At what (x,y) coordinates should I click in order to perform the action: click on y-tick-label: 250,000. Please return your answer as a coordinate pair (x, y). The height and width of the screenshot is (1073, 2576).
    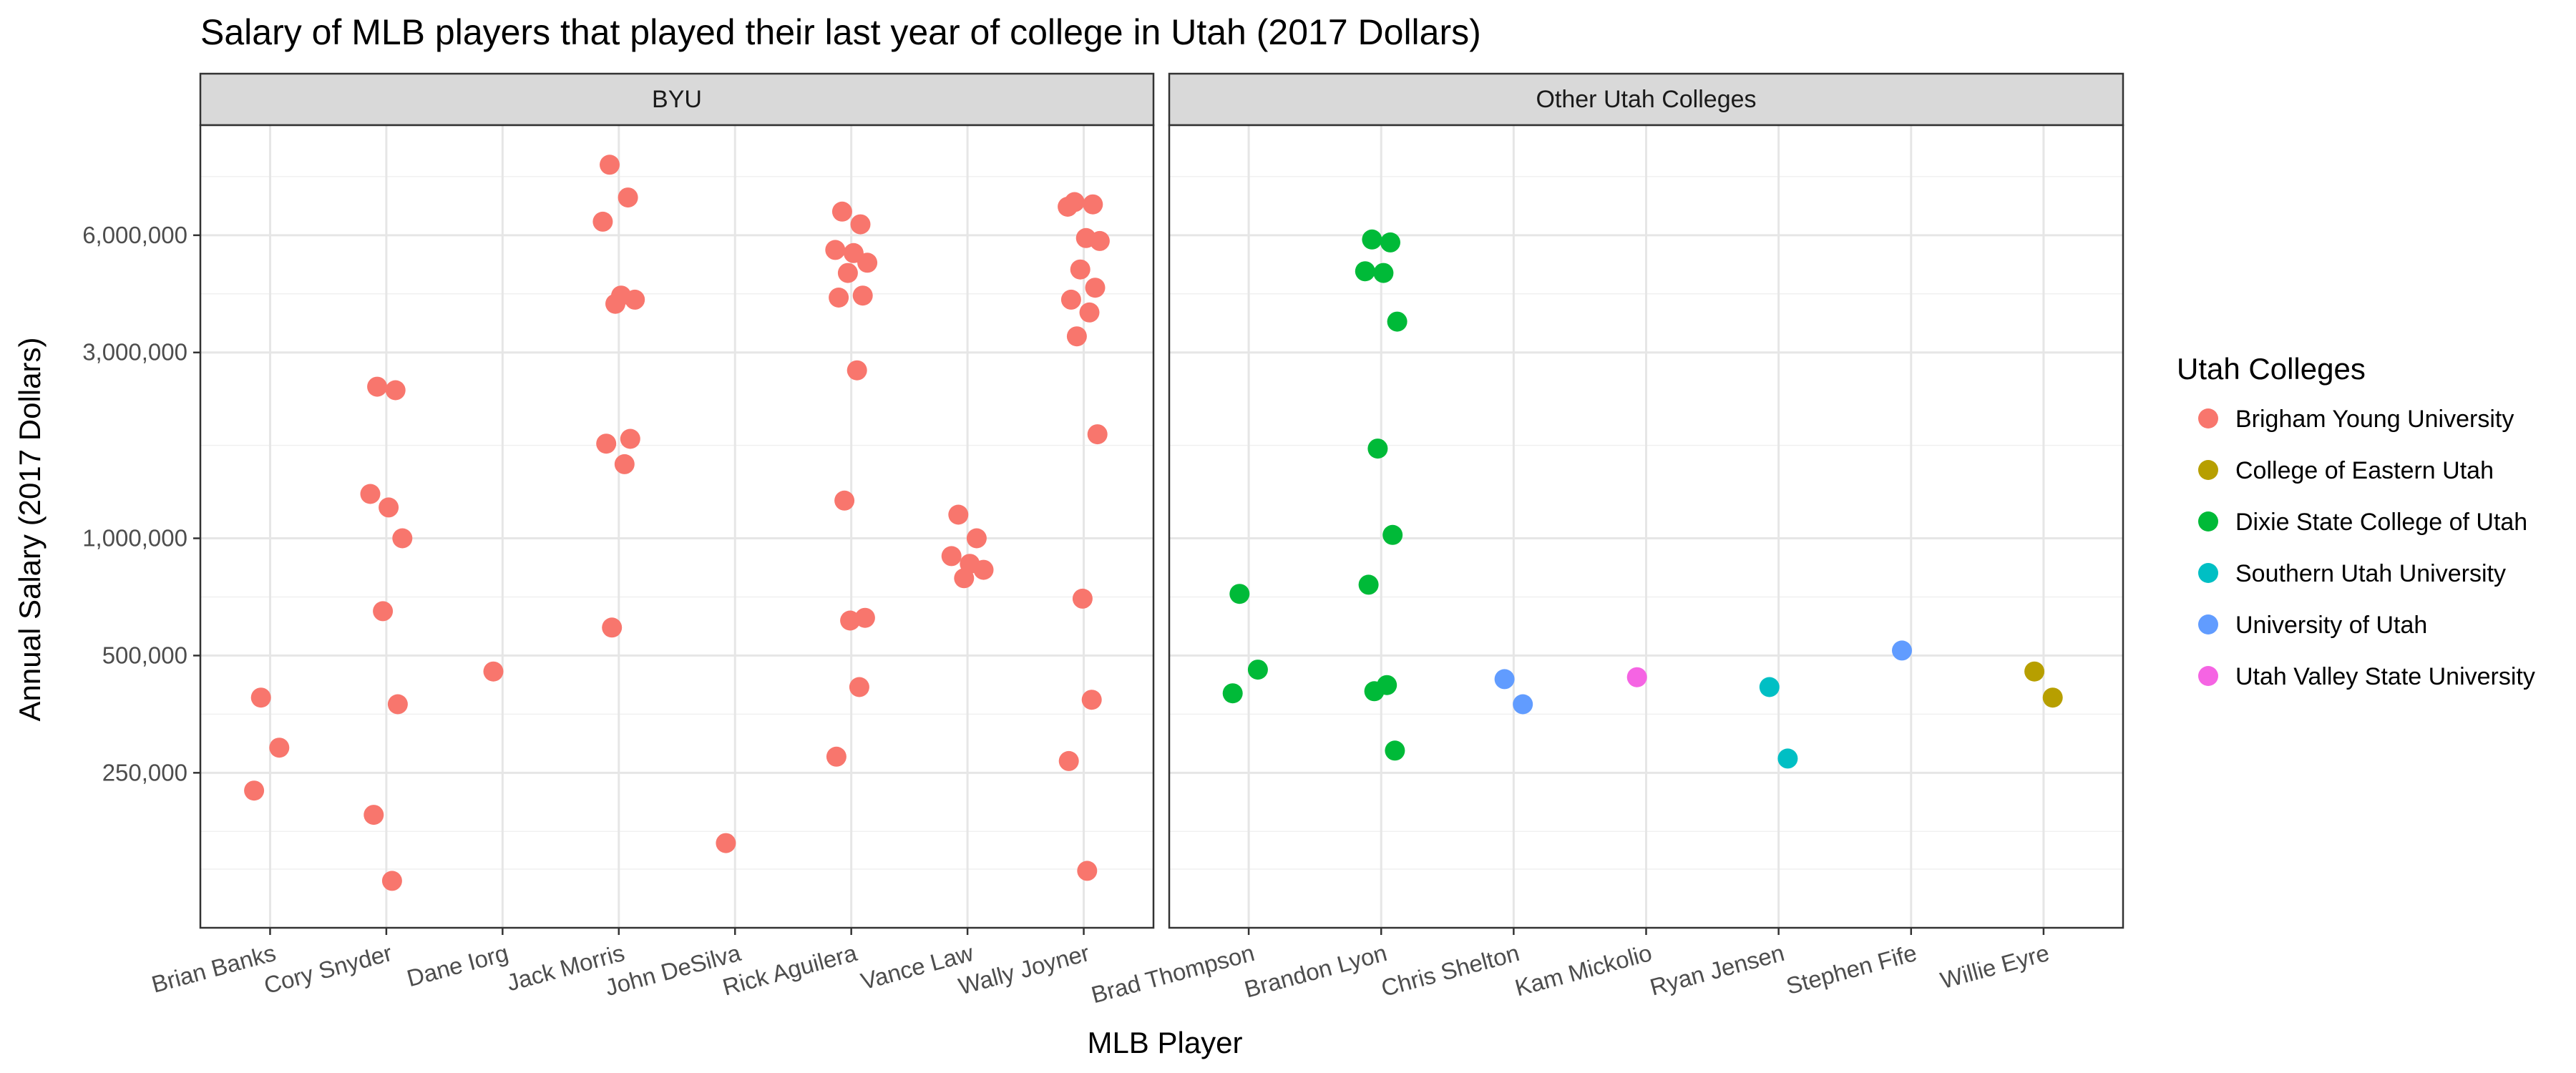
    Looking at the image, I should click on (144, 772).